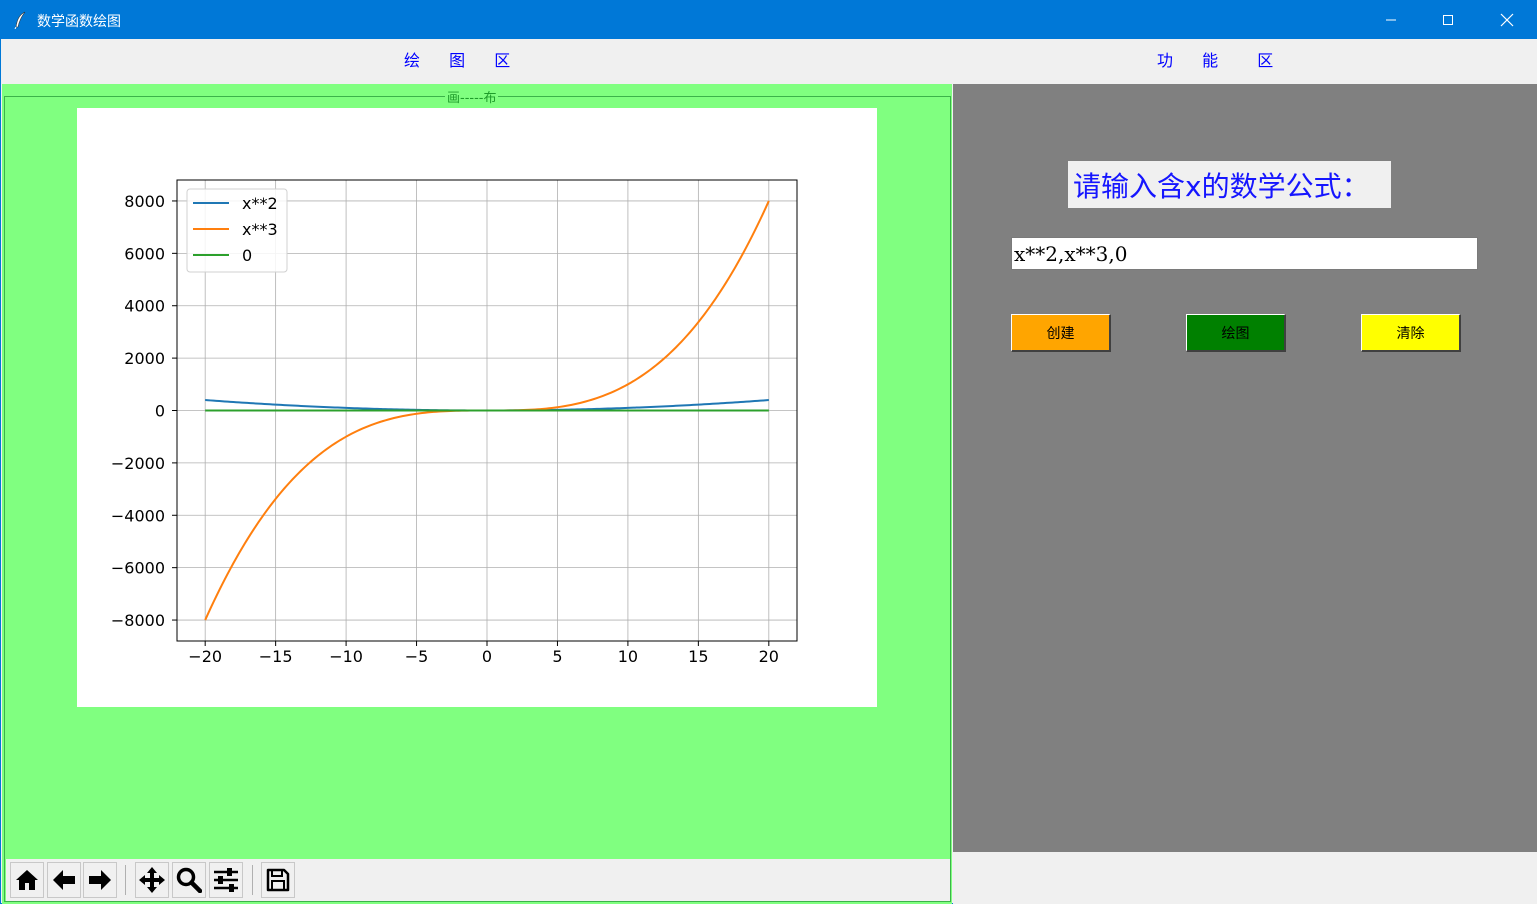 This screenshot has height=904, width=1537. I want to click on x-tick-label: 20, so click(769, 656).